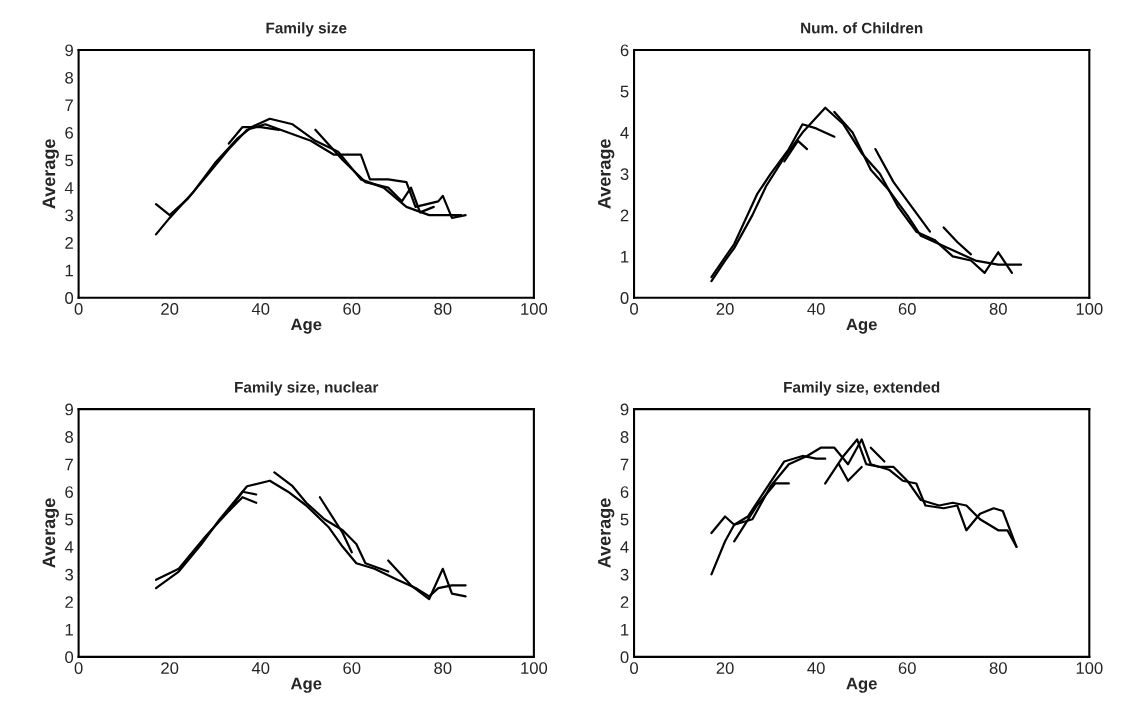  What do you see at coordinates (862, 388) in the screenshot?
I see `chart-title: Family size, extended` at bounding box center [862, 388].